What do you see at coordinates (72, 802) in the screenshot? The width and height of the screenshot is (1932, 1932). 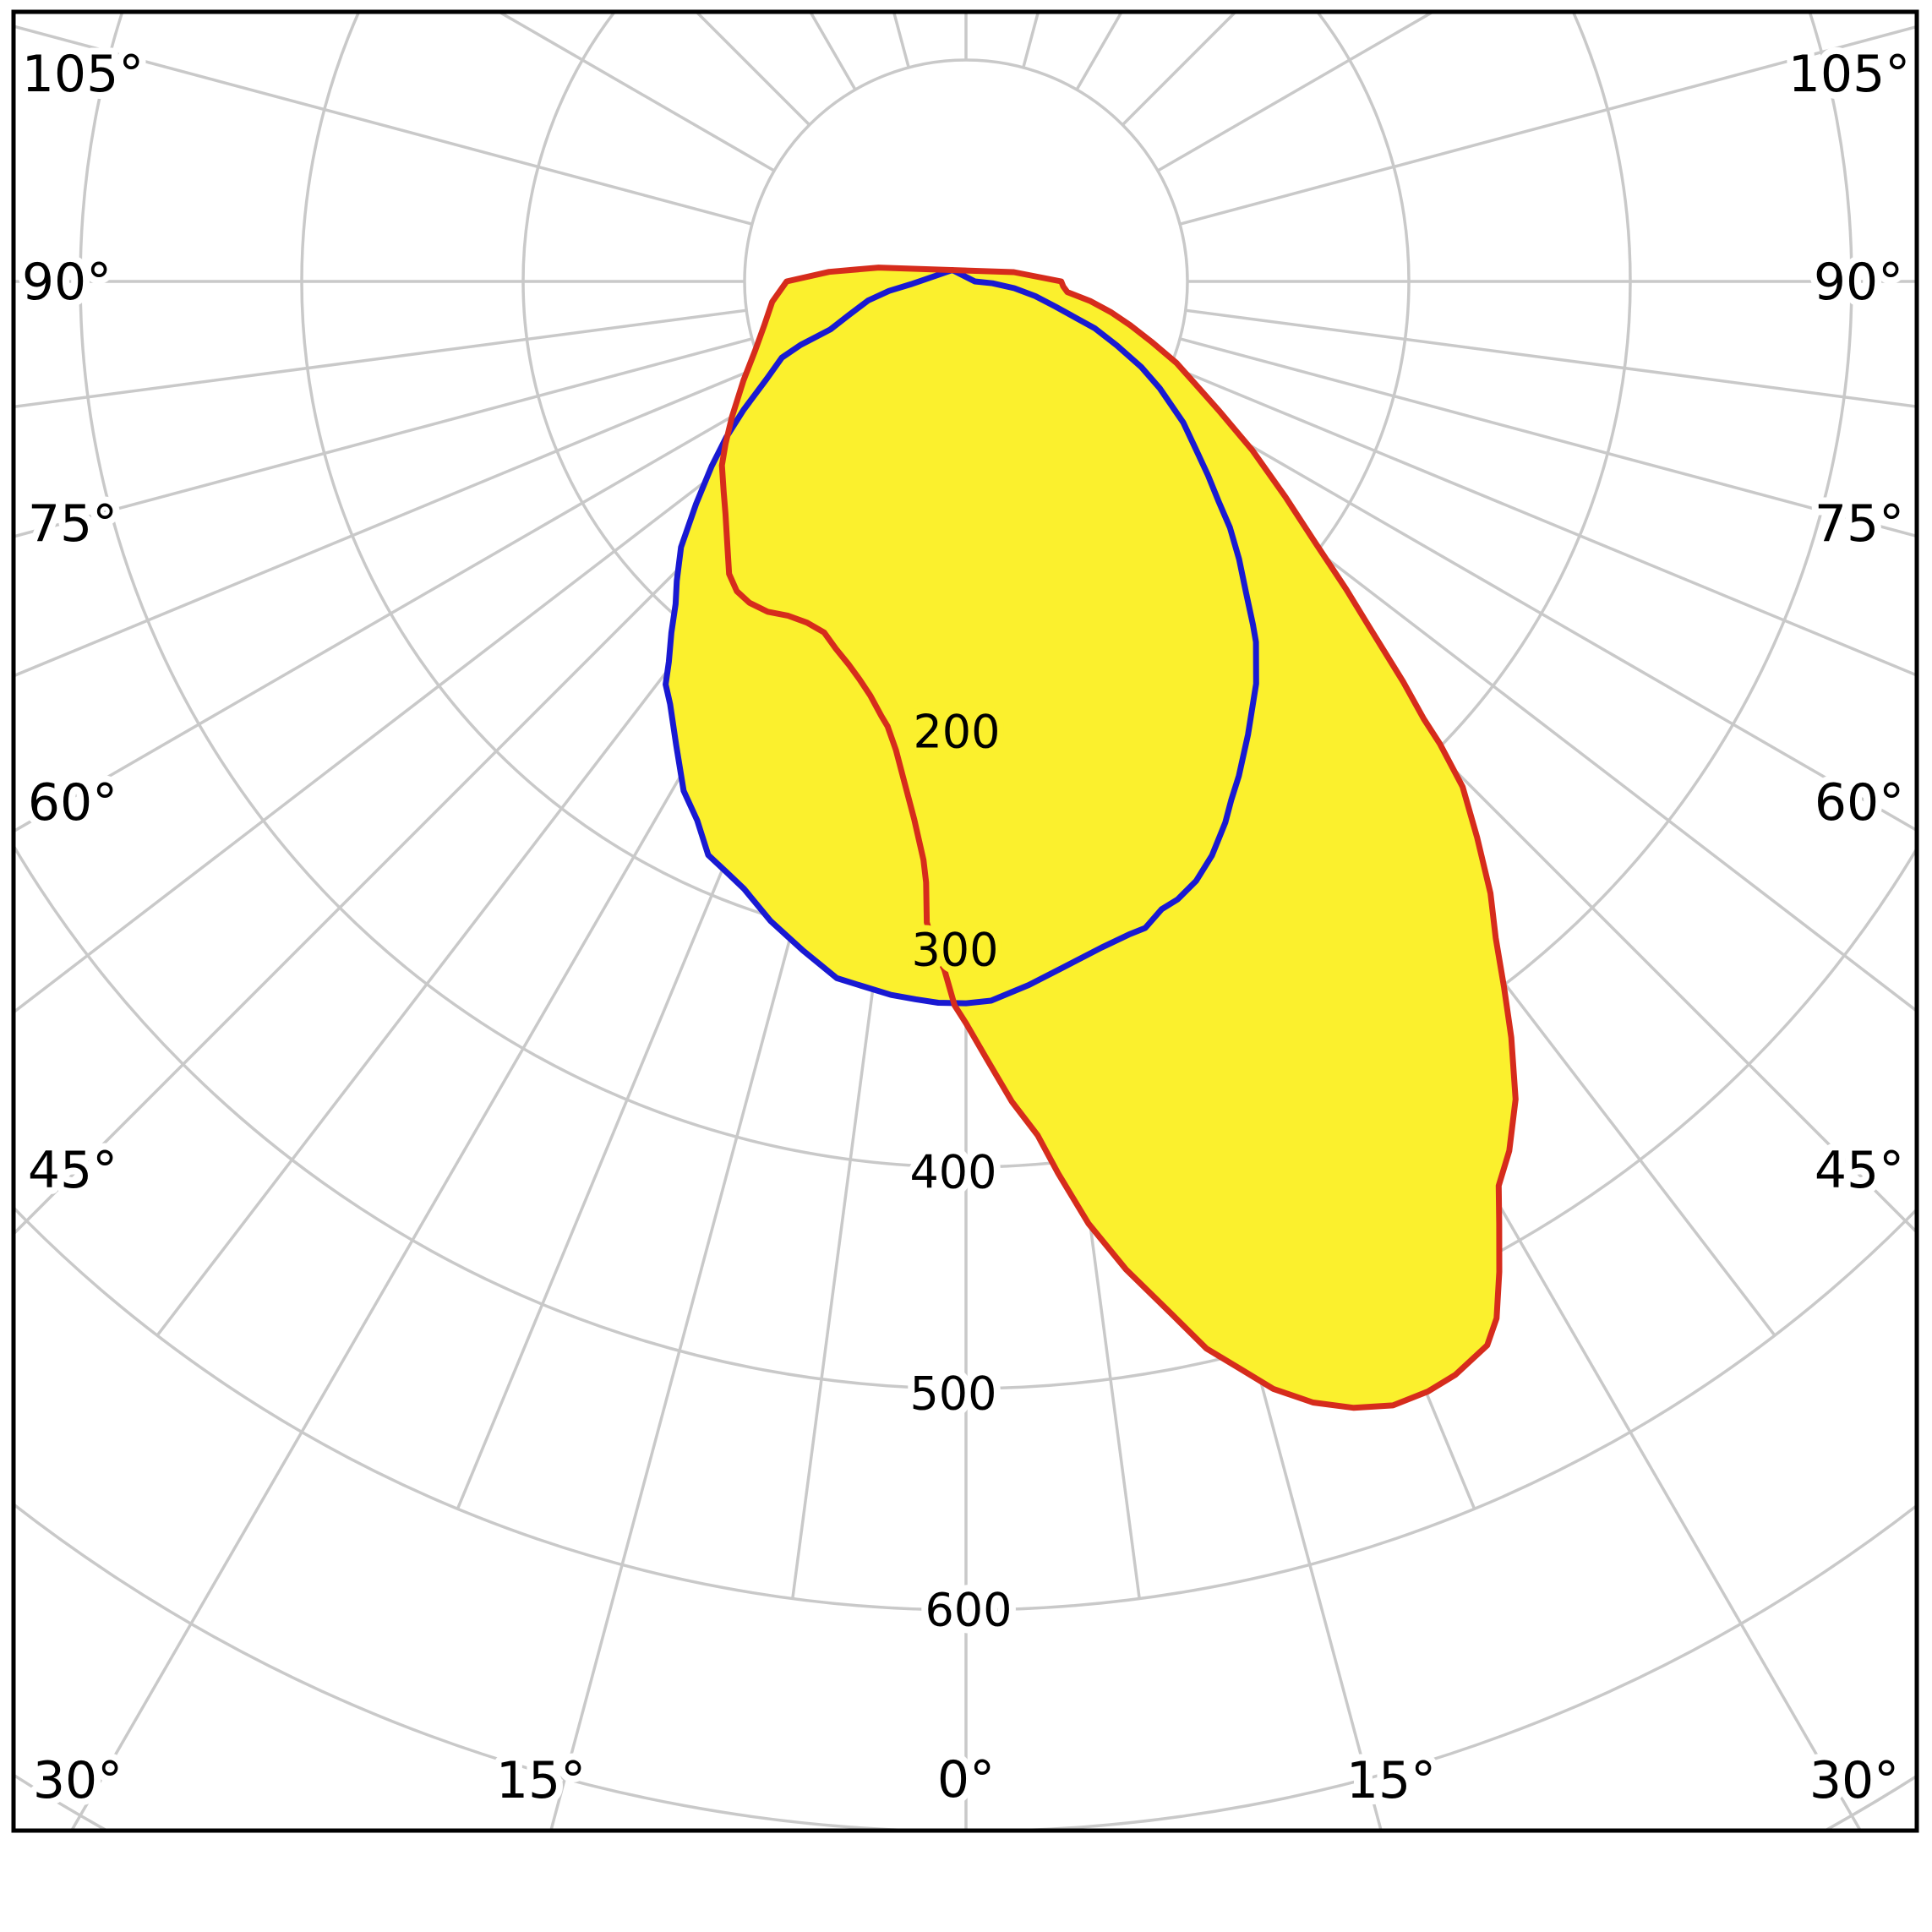 I see `angle-label-3: 60°` at bounding box center [72, 802].